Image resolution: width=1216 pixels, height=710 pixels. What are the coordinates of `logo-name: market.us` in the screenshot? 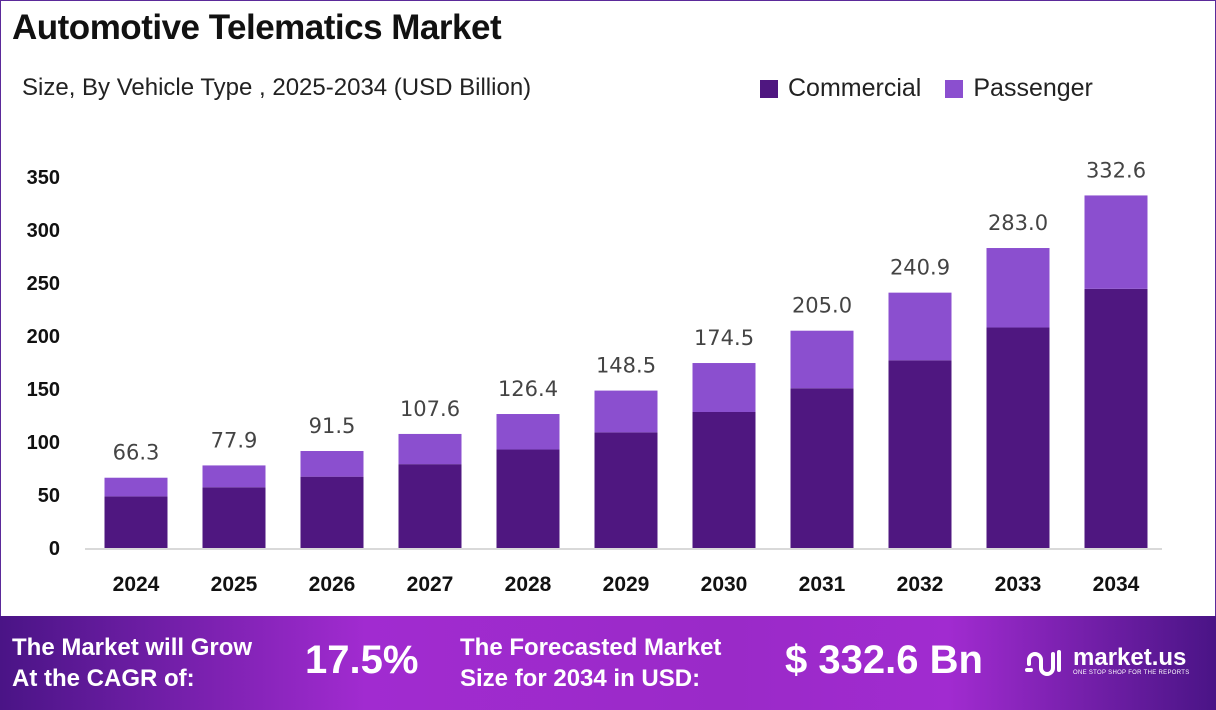 It's located at (1130, 657).